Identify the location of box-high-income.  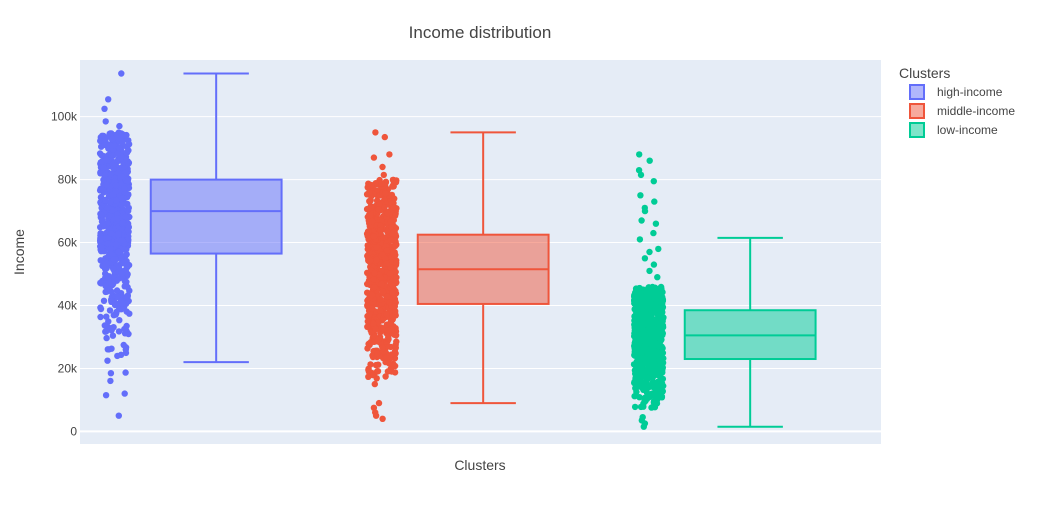
(216, 218).